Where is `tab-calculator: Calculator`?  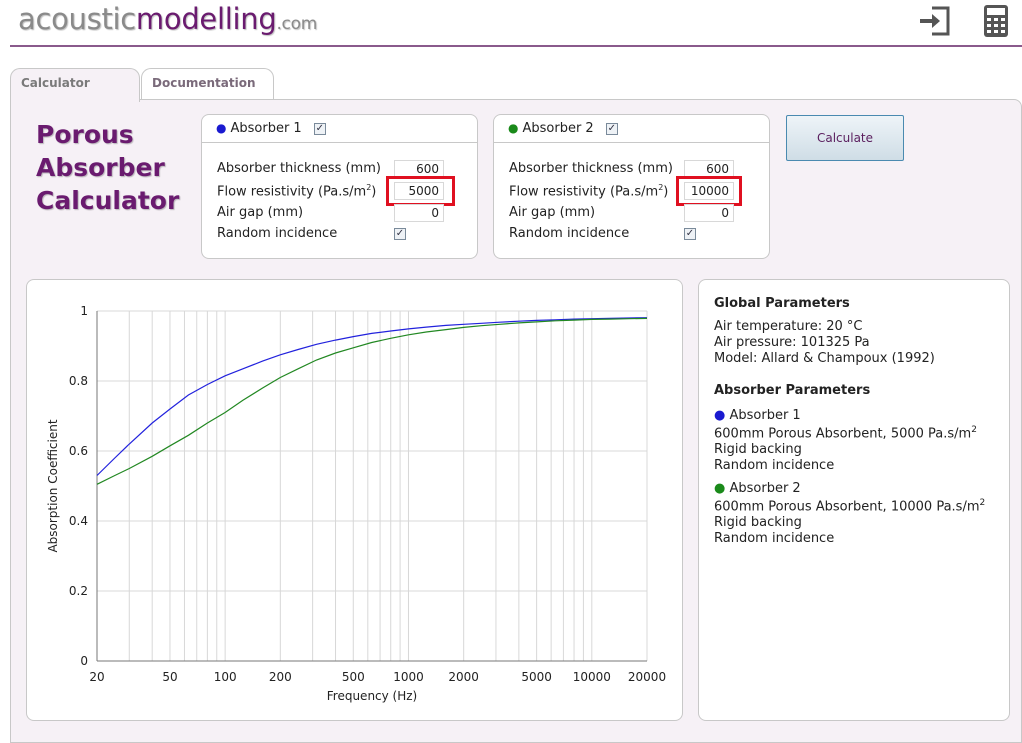 tab-calculator: Calculator is located at coordinates (75, 85).